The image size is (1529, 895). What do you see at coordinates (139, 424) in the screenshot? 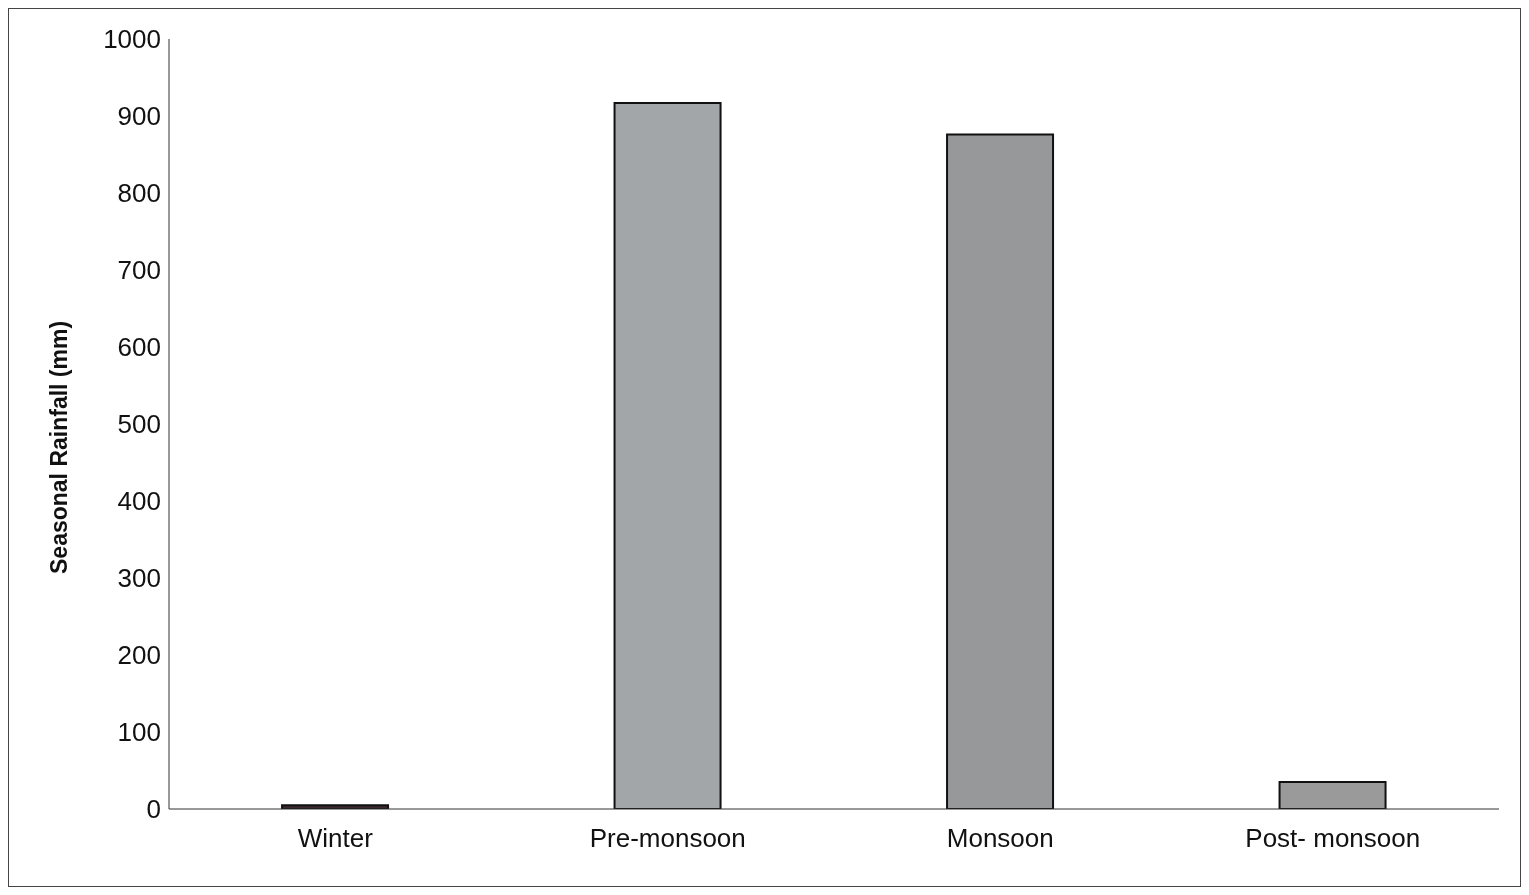
I see `y-tick-label: 500` at bounding box center [139, 424].